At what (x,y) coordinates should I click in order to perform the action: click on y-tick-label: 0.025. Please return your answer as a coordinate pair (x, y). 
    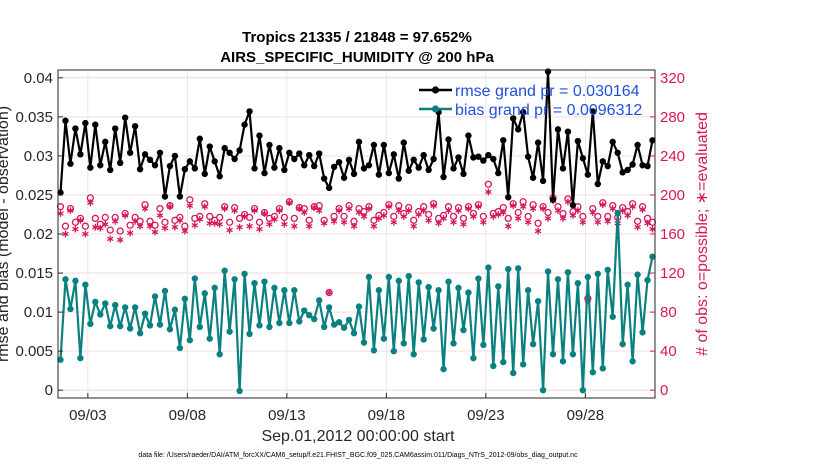
    Looking at the image, I should click on (34, 195).